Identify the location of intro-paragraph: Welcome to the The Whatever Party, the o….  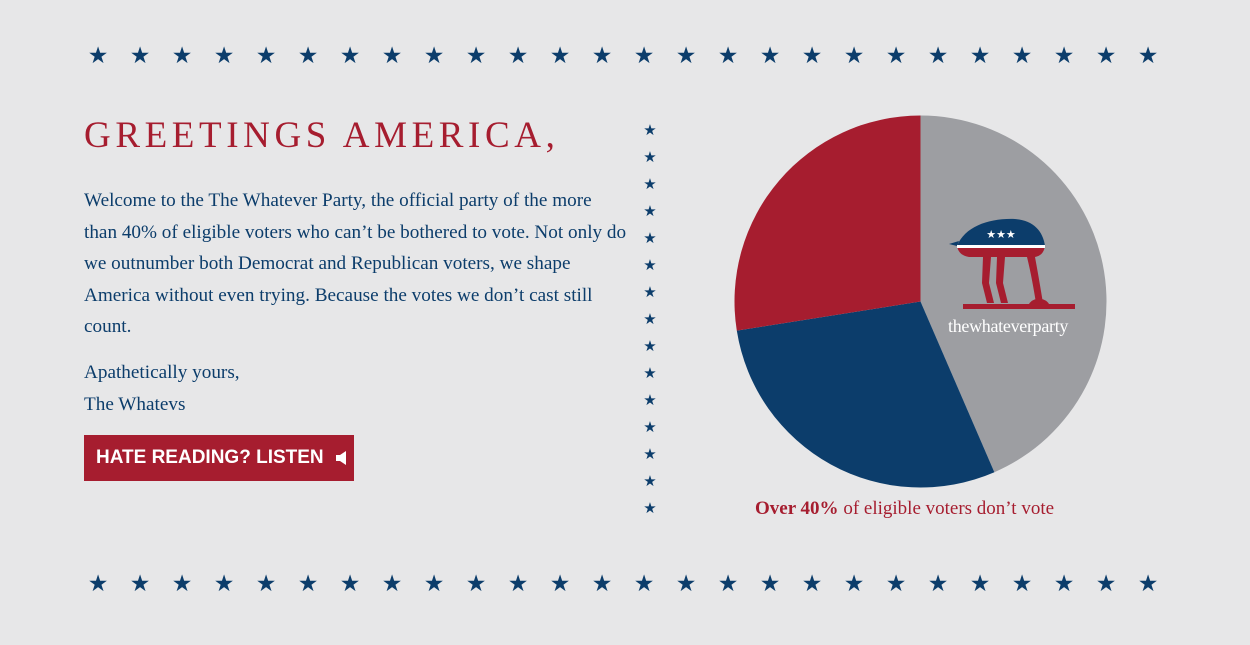
(355, 263).